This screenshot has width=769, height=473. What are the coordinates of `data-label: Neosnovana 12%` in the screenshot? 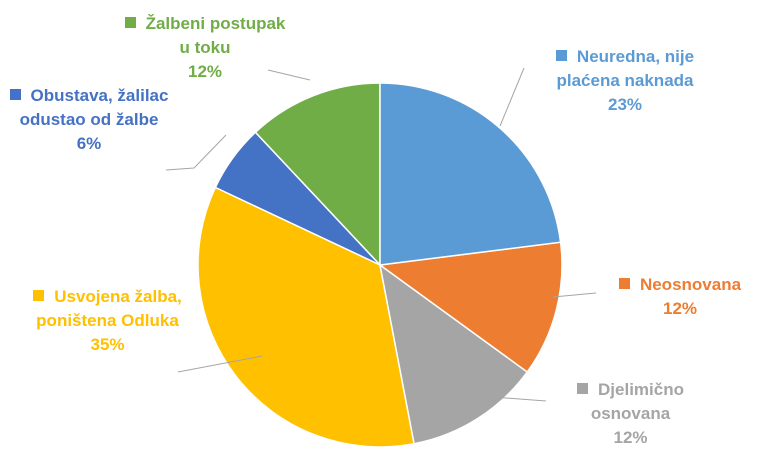 It's located at (680, 297).